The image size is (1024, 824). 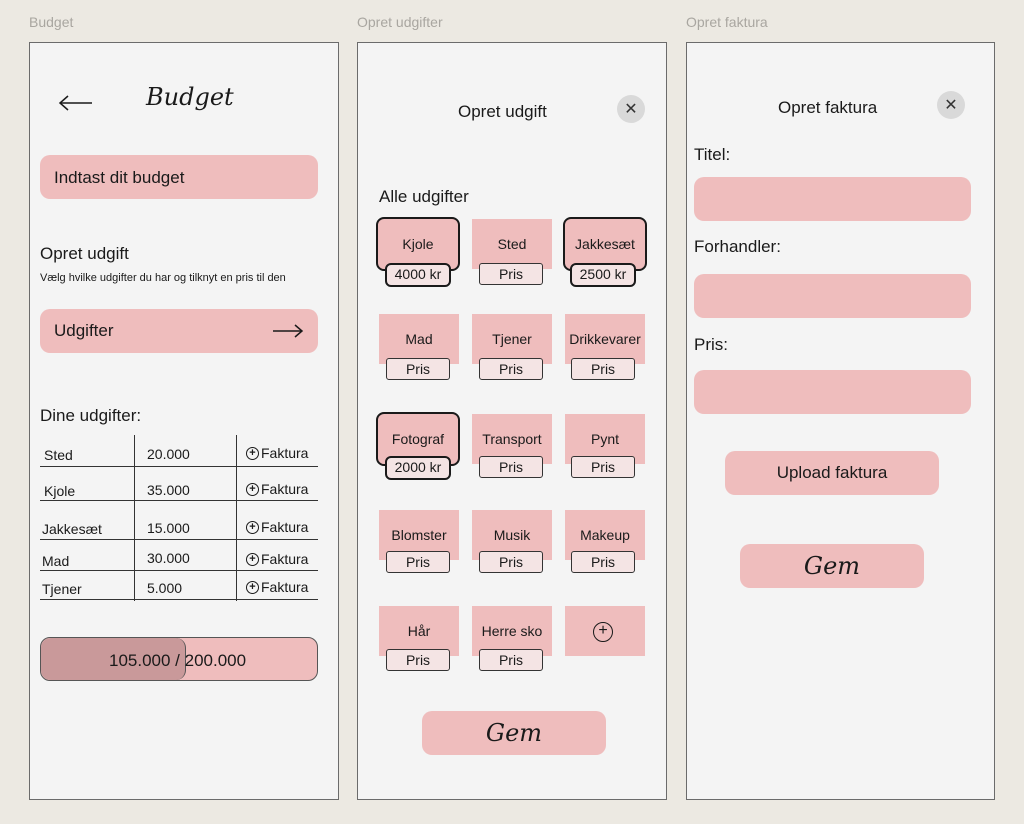 What do you see at coordinates (832, 473) in the screenshot?
I see `upload-invoice-button: Upload faktura` at bounding box center [832, 473].